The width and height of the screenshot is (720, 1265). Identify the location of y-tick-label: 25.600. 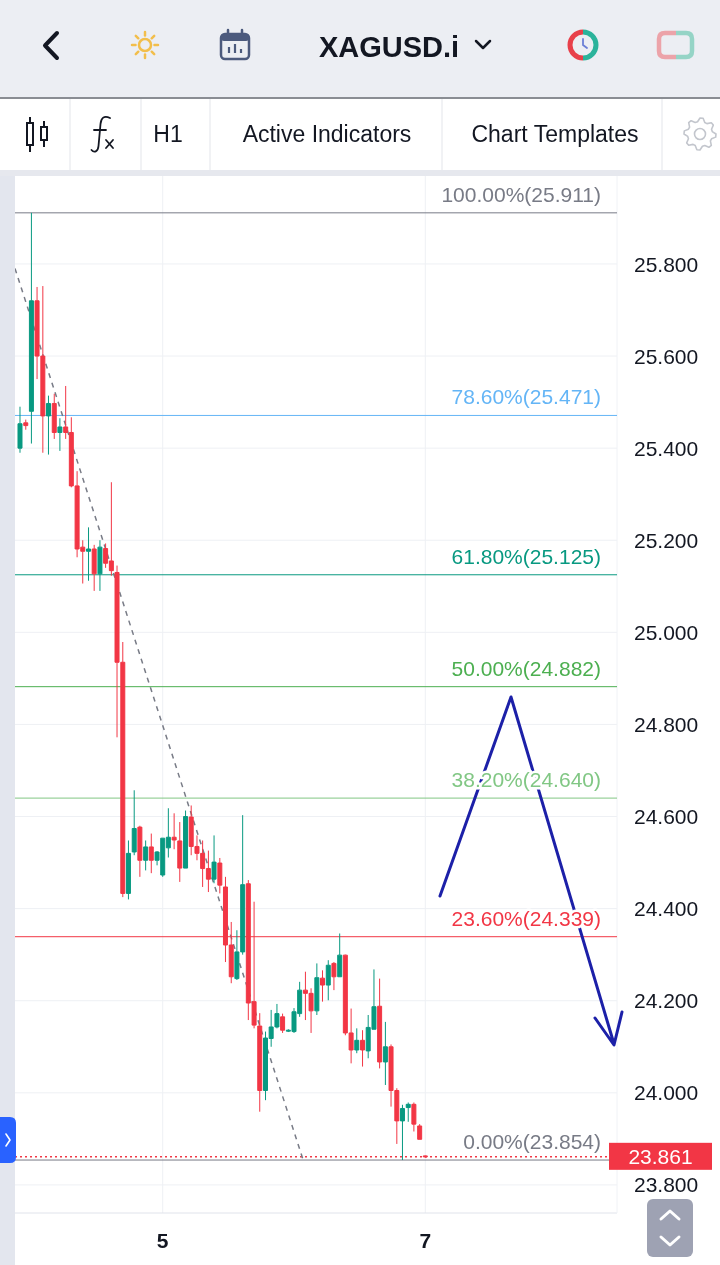
(666, 356).